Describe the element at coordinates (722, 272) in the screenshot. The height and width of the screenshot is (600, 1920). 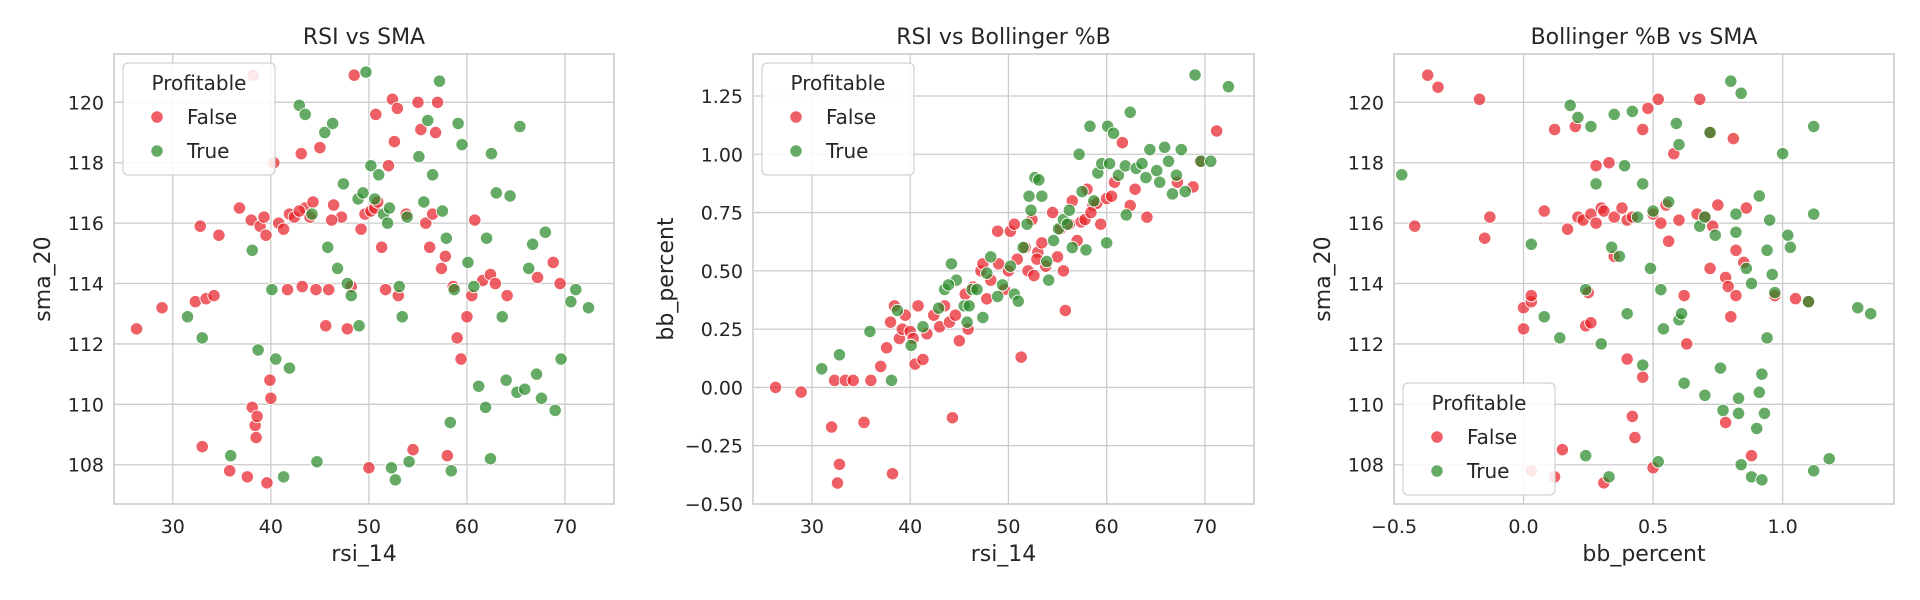
I see `y-tick-label: 0.50` at that location.